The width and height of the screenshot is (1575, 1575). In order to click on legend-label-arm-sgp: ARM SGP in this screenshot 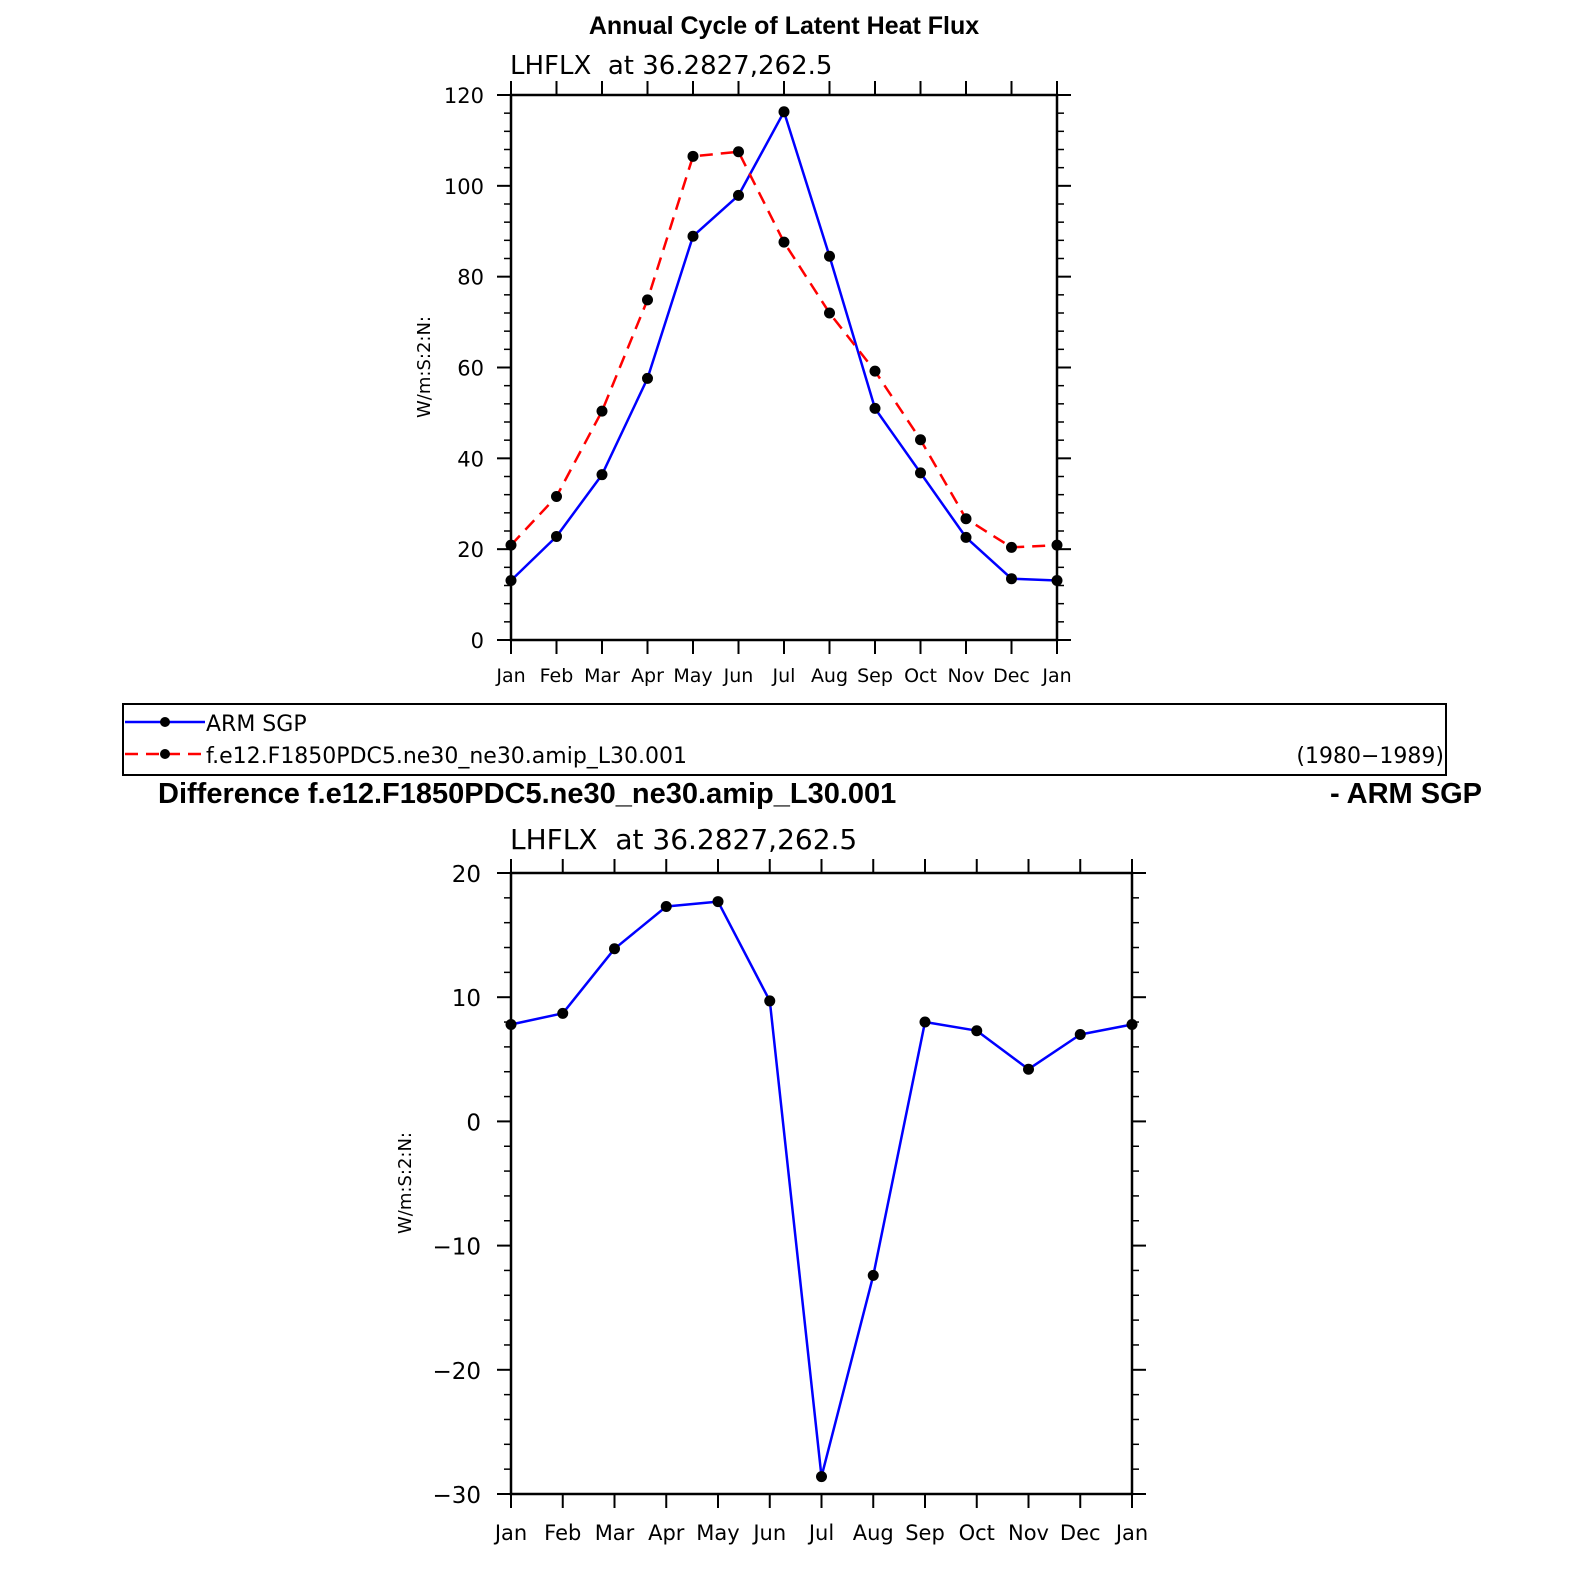, I will do `click(256, 724)`.